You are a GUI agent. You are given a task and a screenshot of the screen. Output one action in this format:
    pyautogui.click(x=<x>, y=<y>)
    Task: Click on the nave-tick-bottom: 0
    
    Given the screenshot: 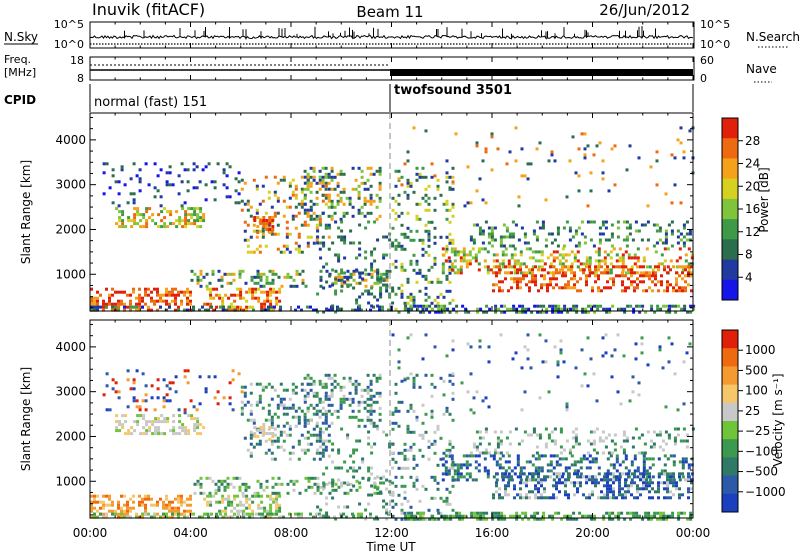 What is the action you would take?
    pyautogui.click(x=703, y=78)
    